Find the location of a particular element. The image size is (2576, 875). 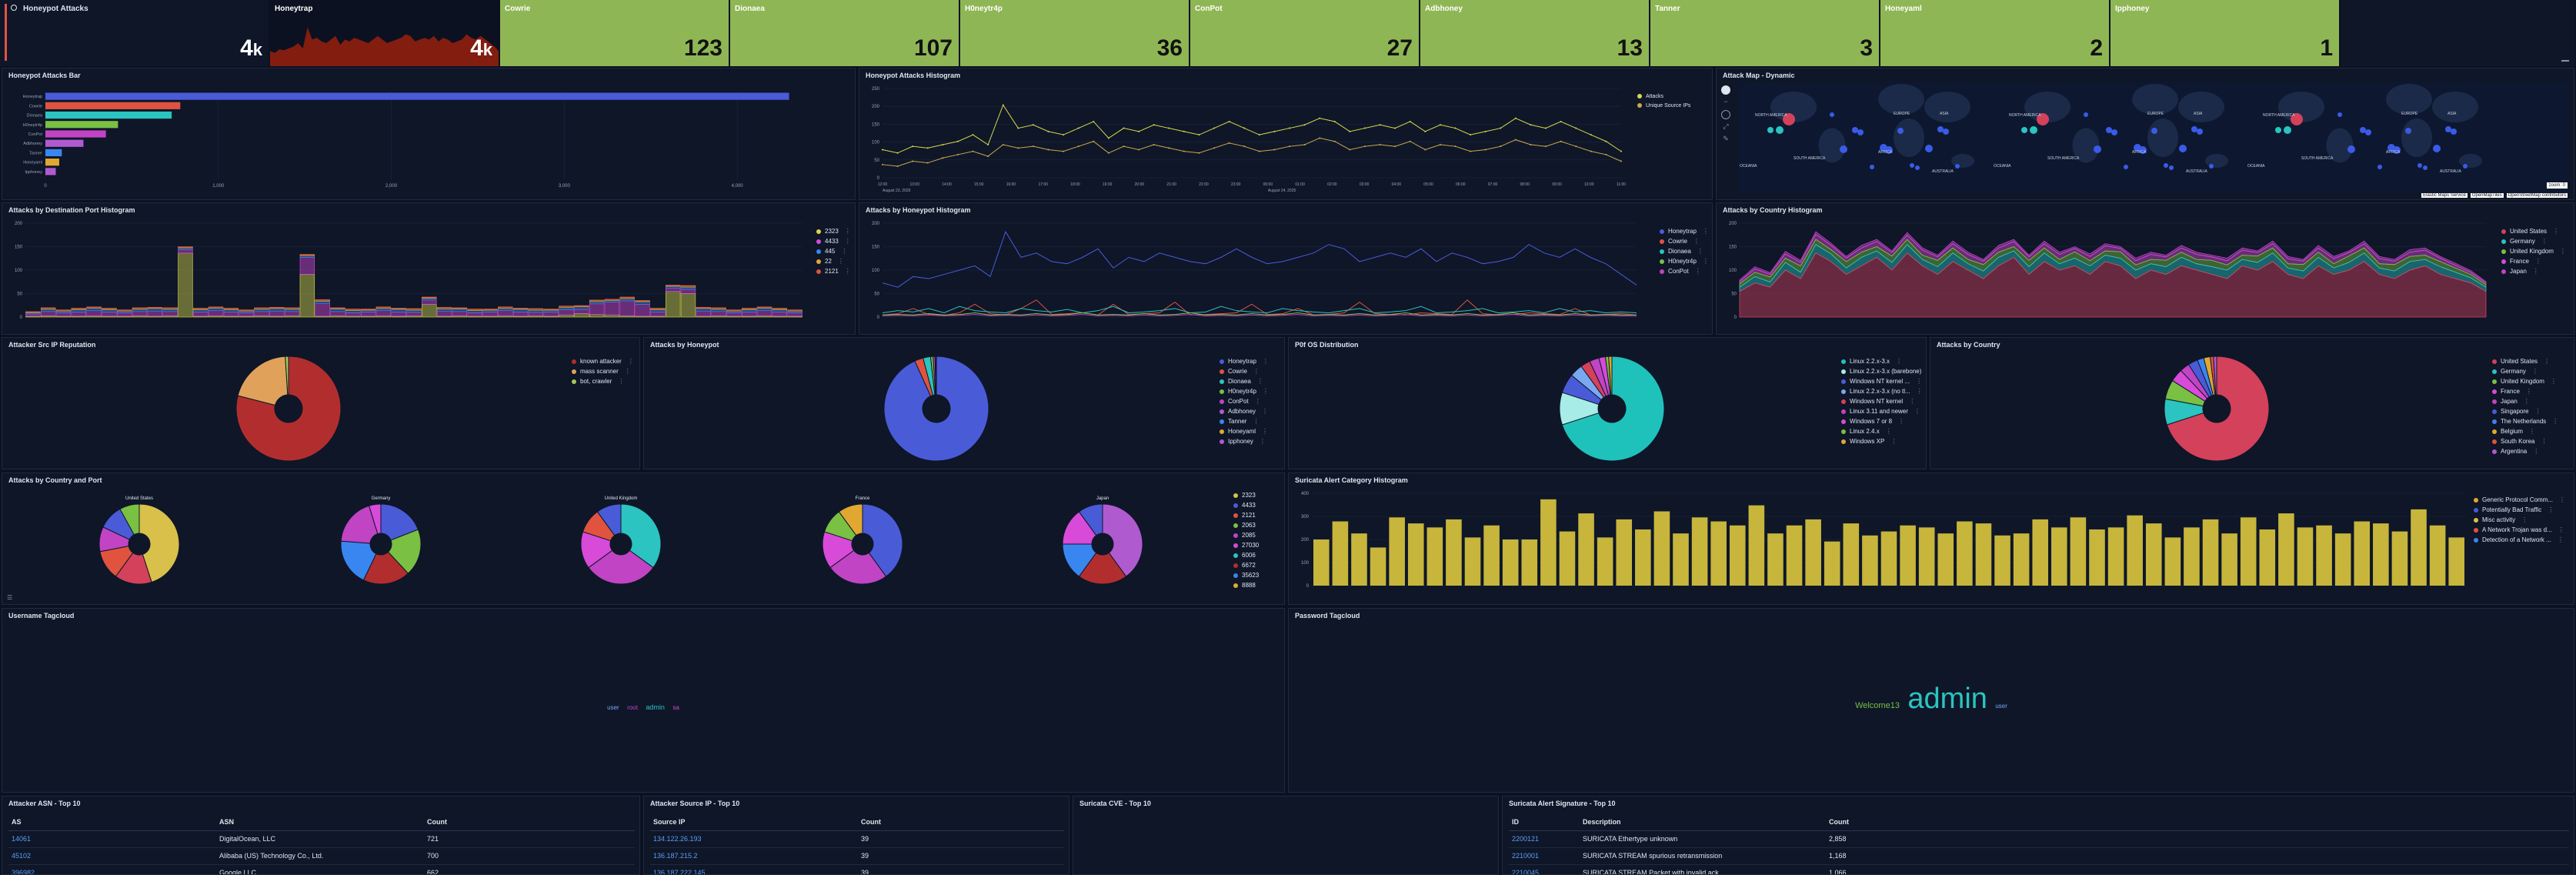

legend-item: 2121 ⋮ is located at coordinates (833, 271).